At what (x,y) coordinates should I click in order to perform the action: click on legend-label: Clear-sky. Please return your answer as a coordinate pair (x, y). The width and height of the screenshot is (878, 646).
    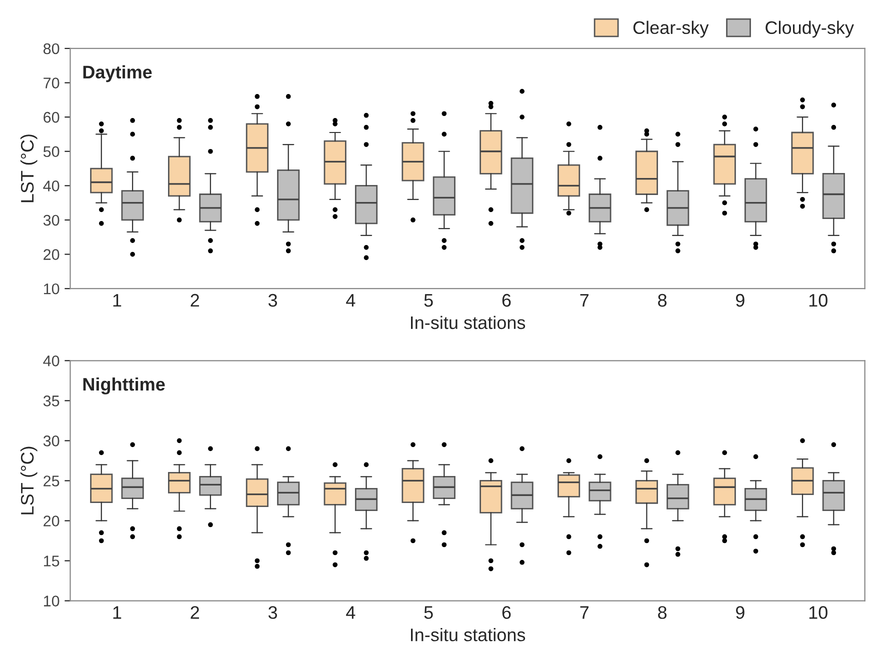
    Looking at the image, I should click on (671, 29).